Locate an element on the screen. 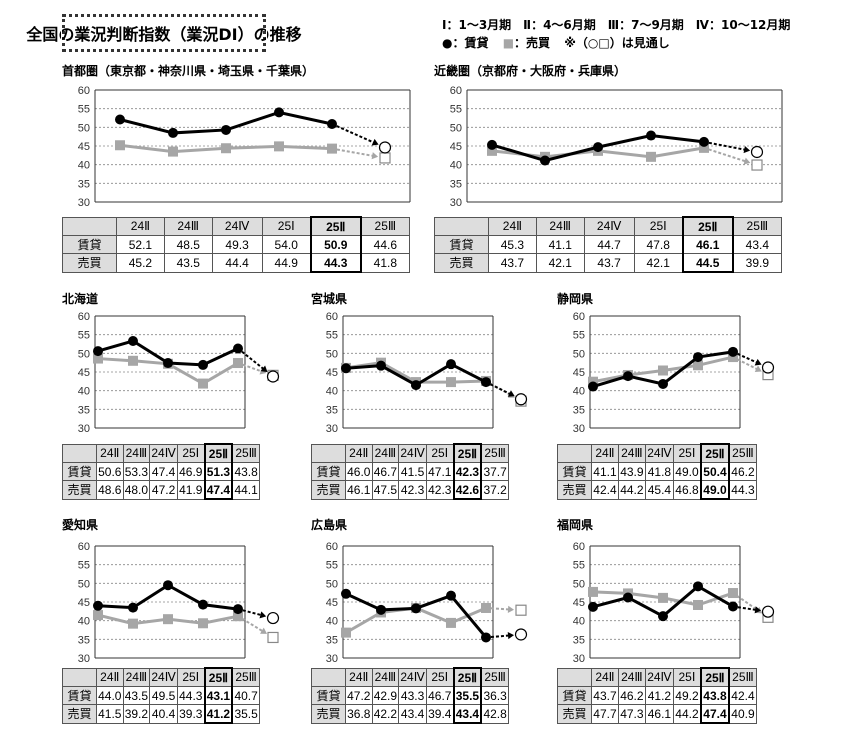  sale-forecast-point is located at coordinates (385, 158).